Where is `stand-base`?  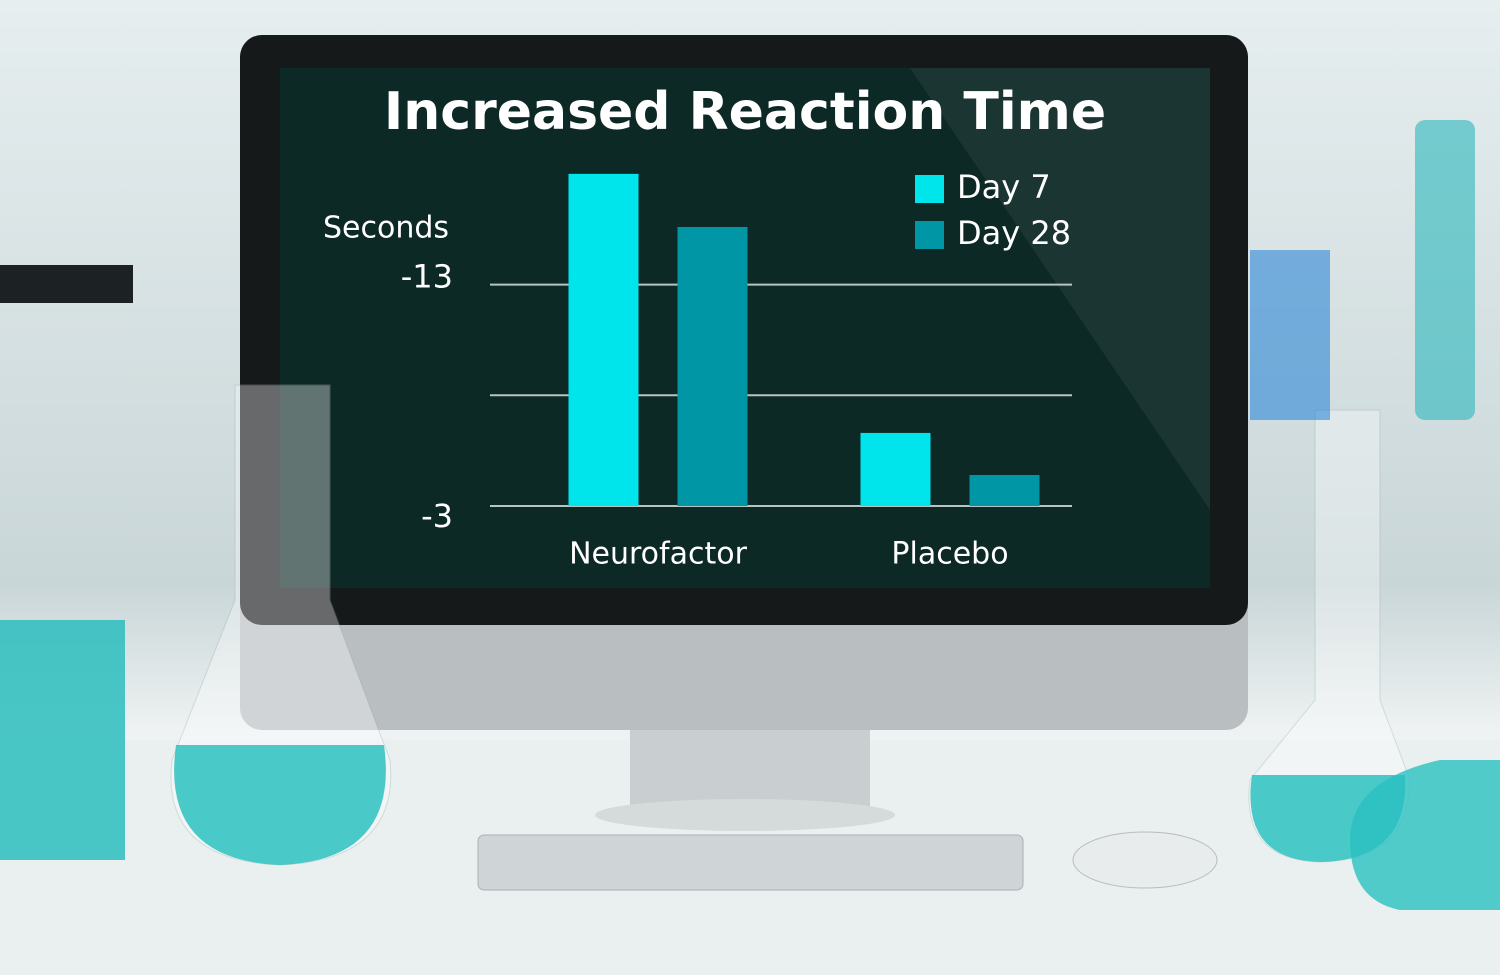 stand-base is located at coordinates (745, 815).